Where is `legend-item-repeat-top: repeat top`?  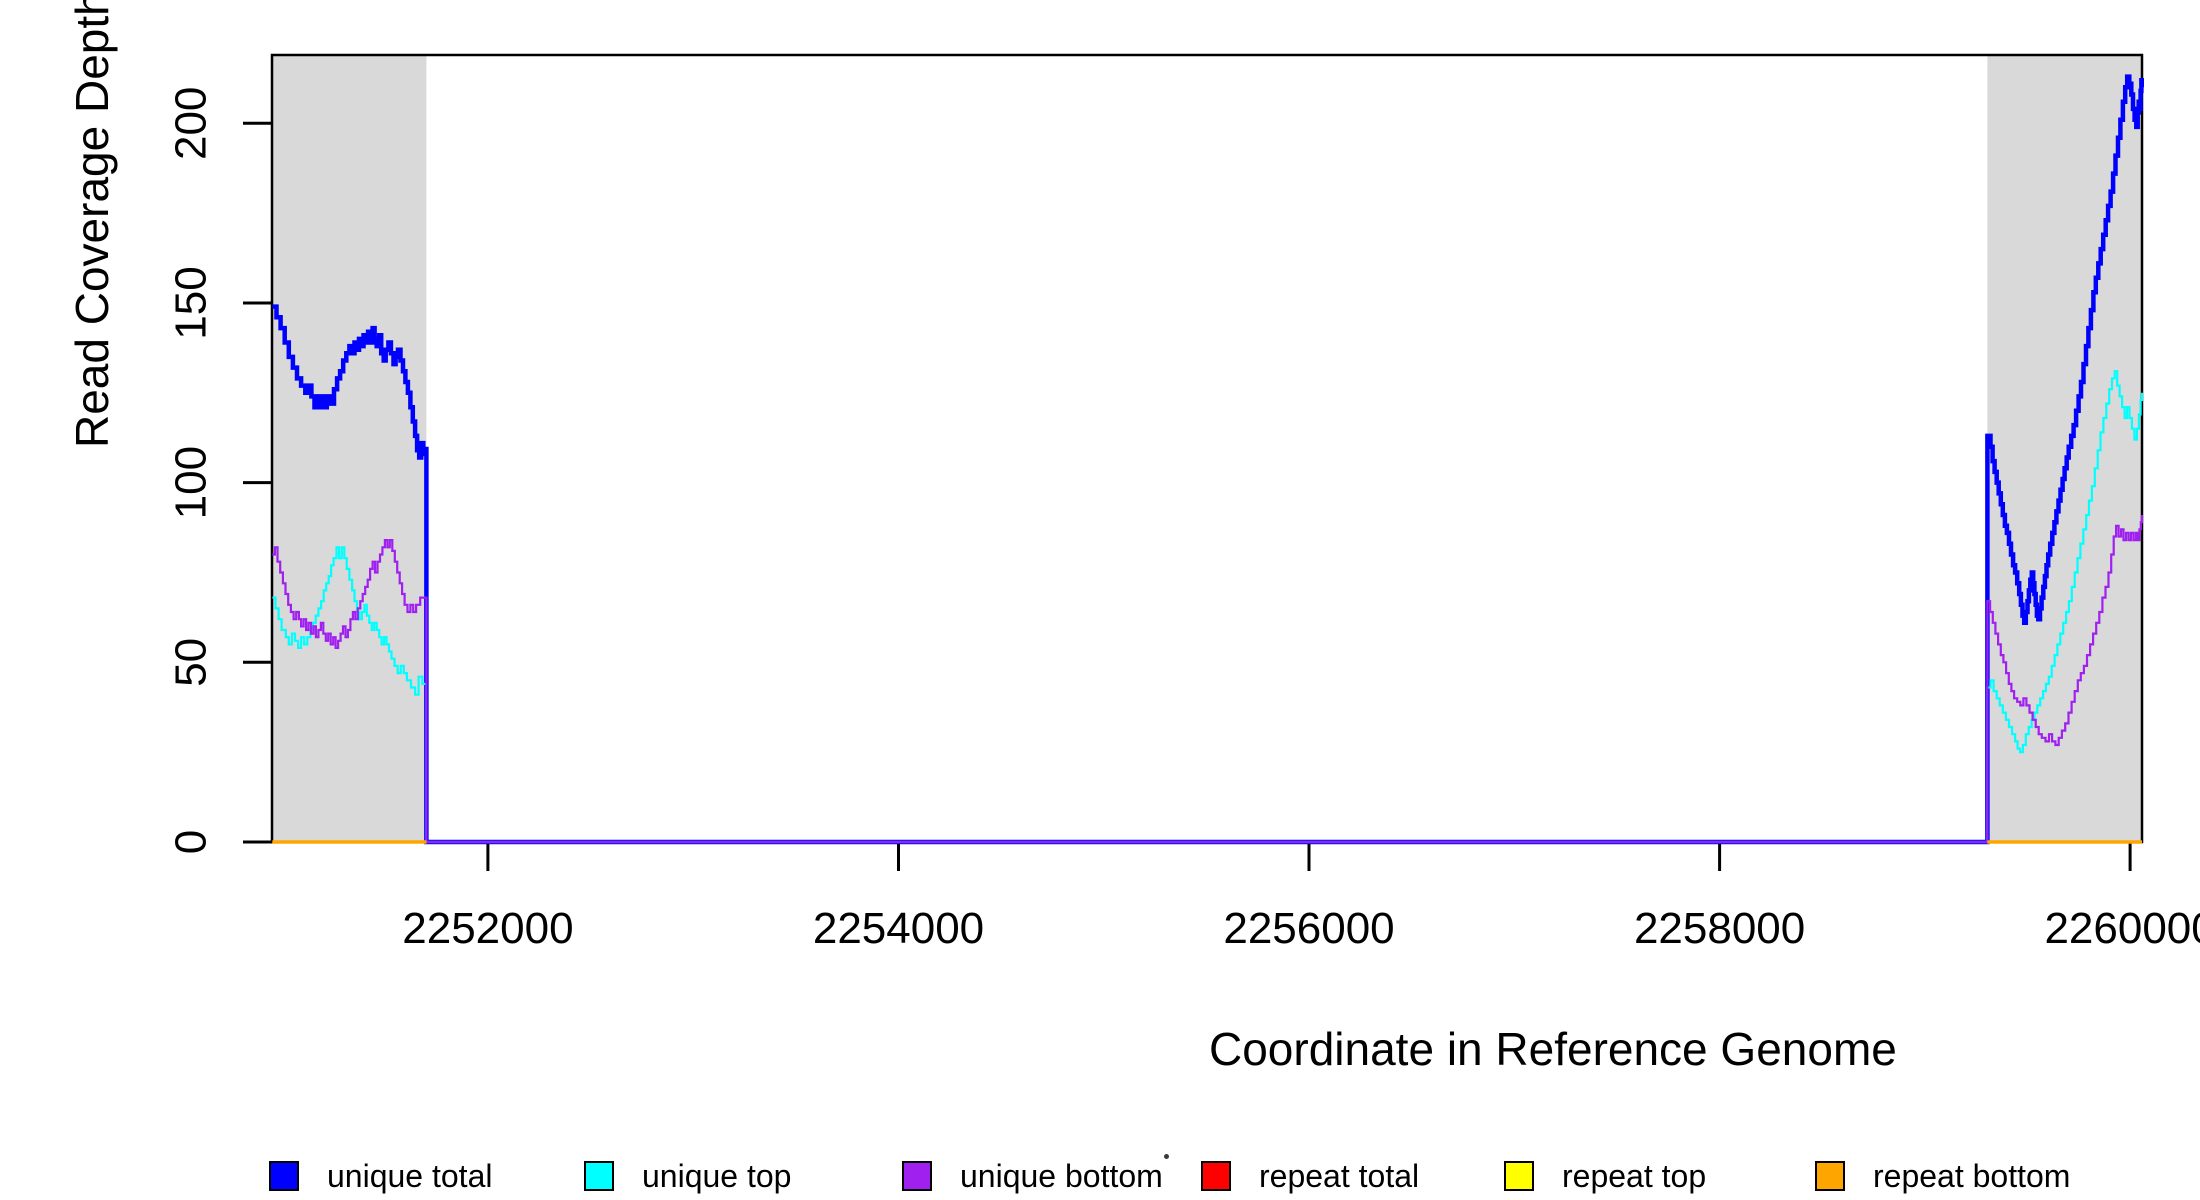
legend-item-repeat-top: repeat top is located at coordinates (1605, 1176).